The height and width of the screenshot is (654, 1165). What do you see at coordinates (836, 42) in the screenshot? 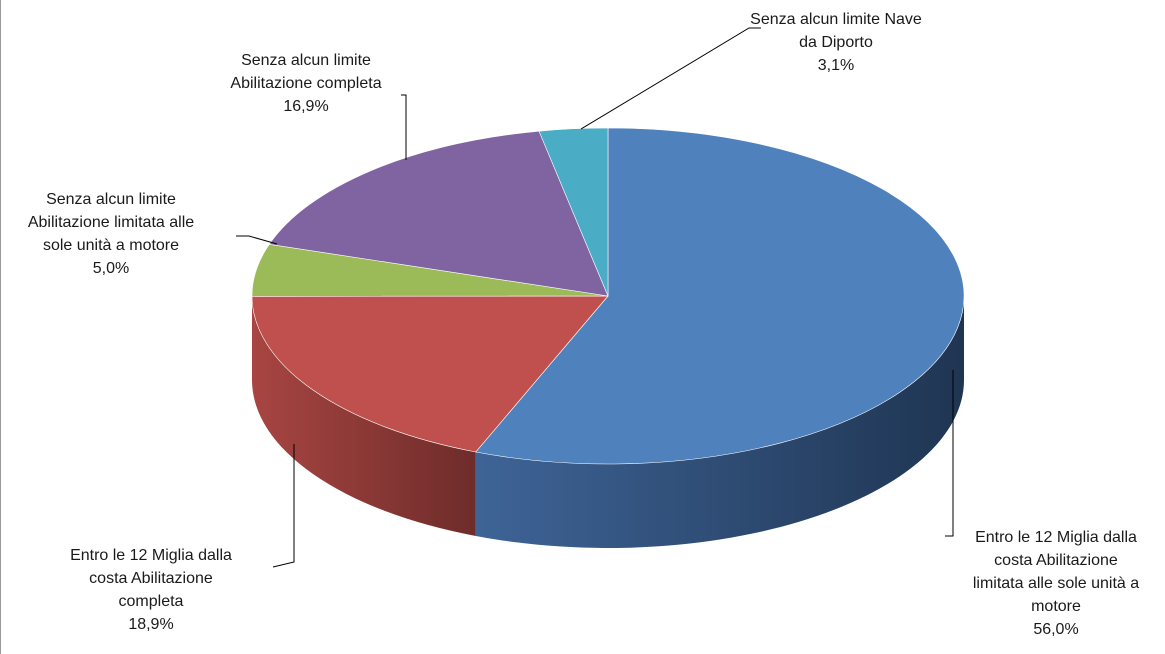
I see `slice-label-4: Senza alcun limite Nave da Diporto 3,1%` at bounding box center [836, 42].